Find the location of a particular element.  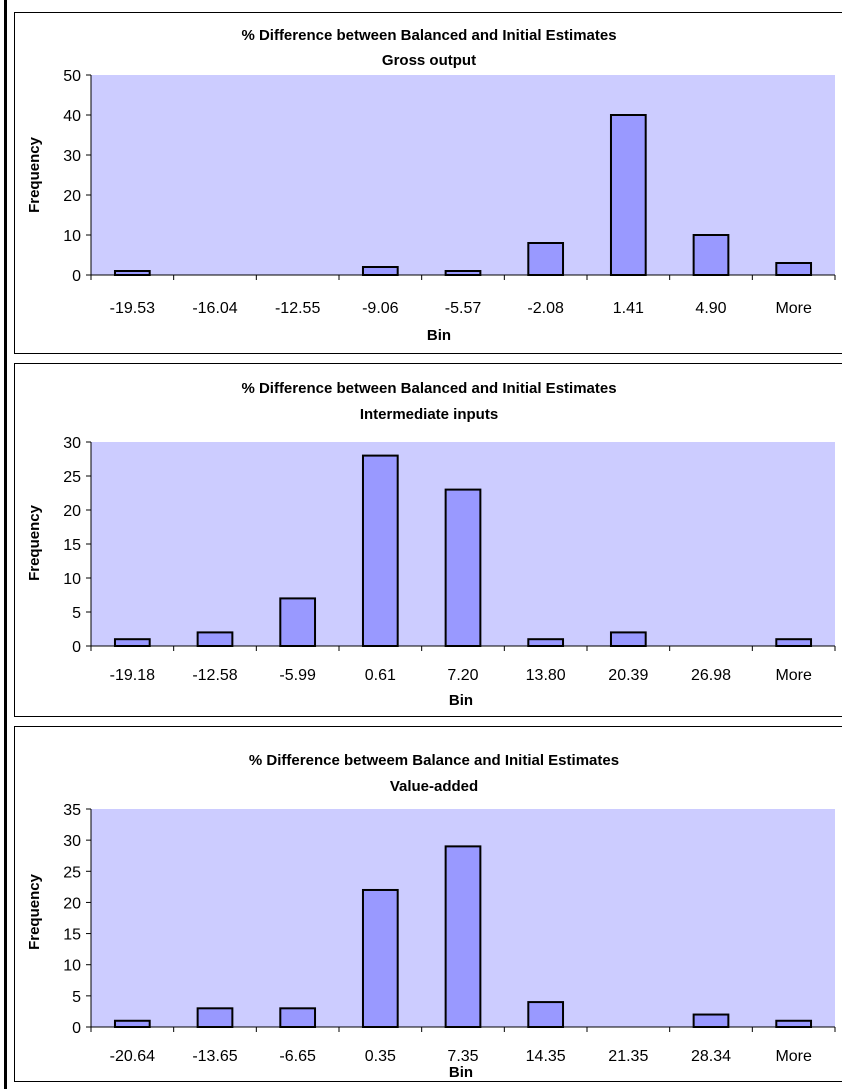

page-left-rule is located at coordinates (5, 544).